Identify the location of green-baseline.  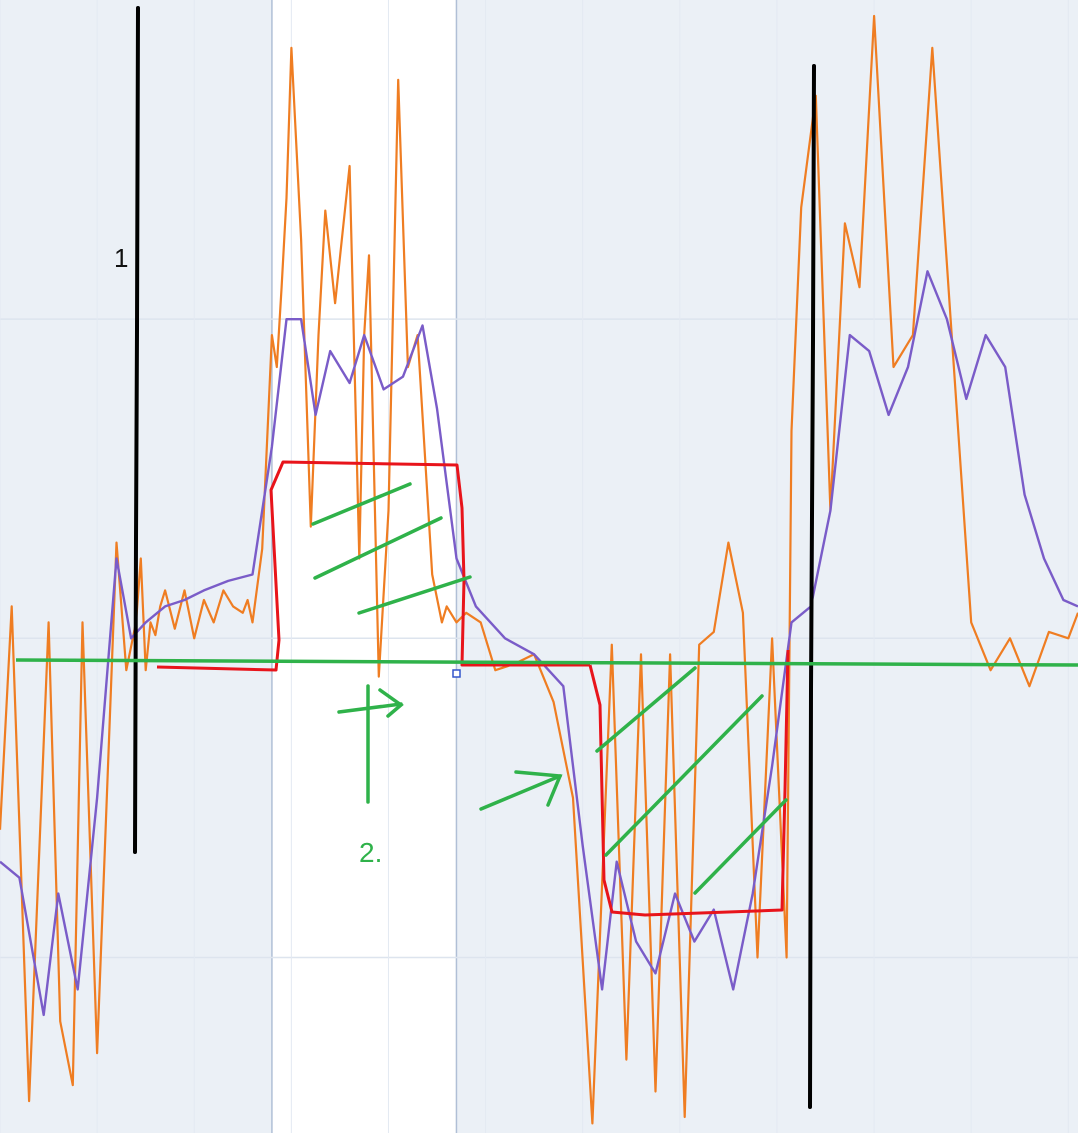
(546, 662).